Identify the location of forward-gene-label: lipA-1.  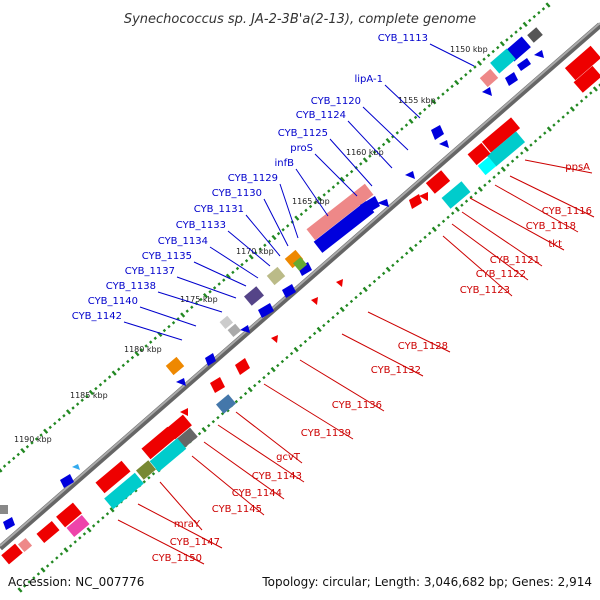
(369, 79).